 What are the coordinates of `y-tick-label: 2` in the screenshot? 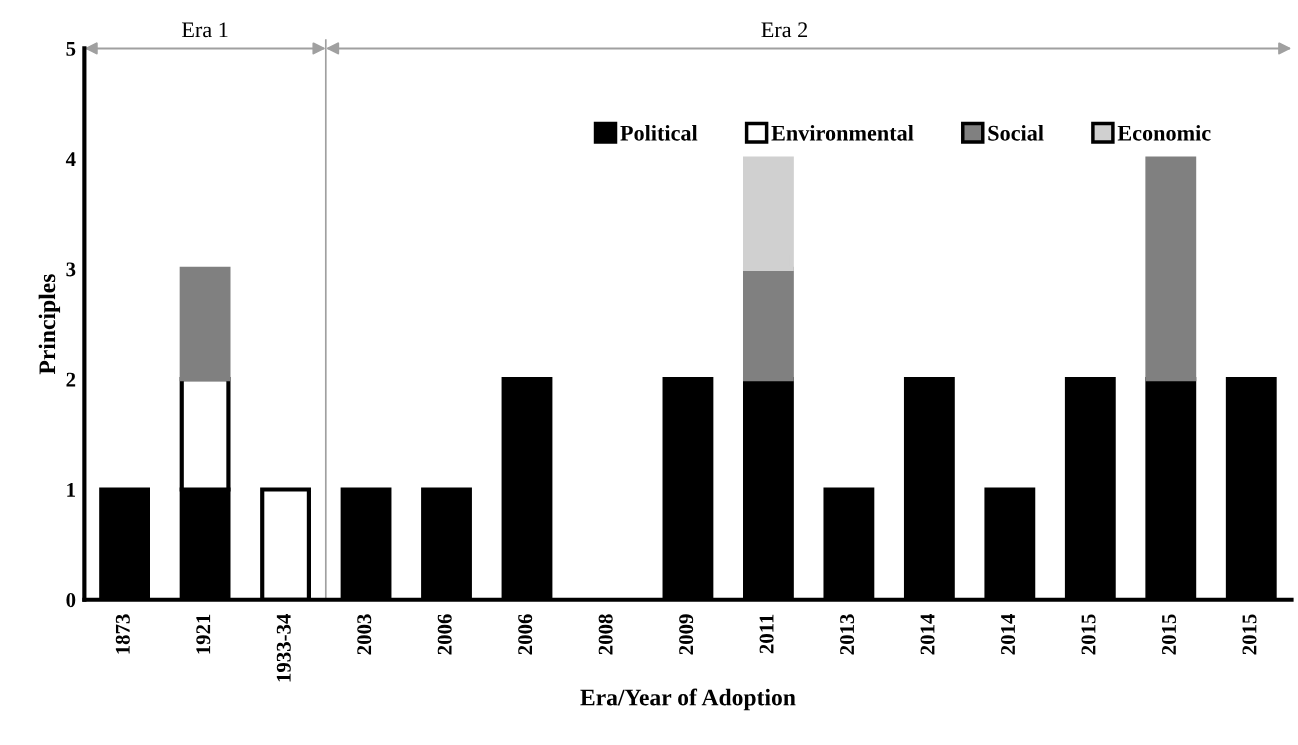 It's located at (71, 379).